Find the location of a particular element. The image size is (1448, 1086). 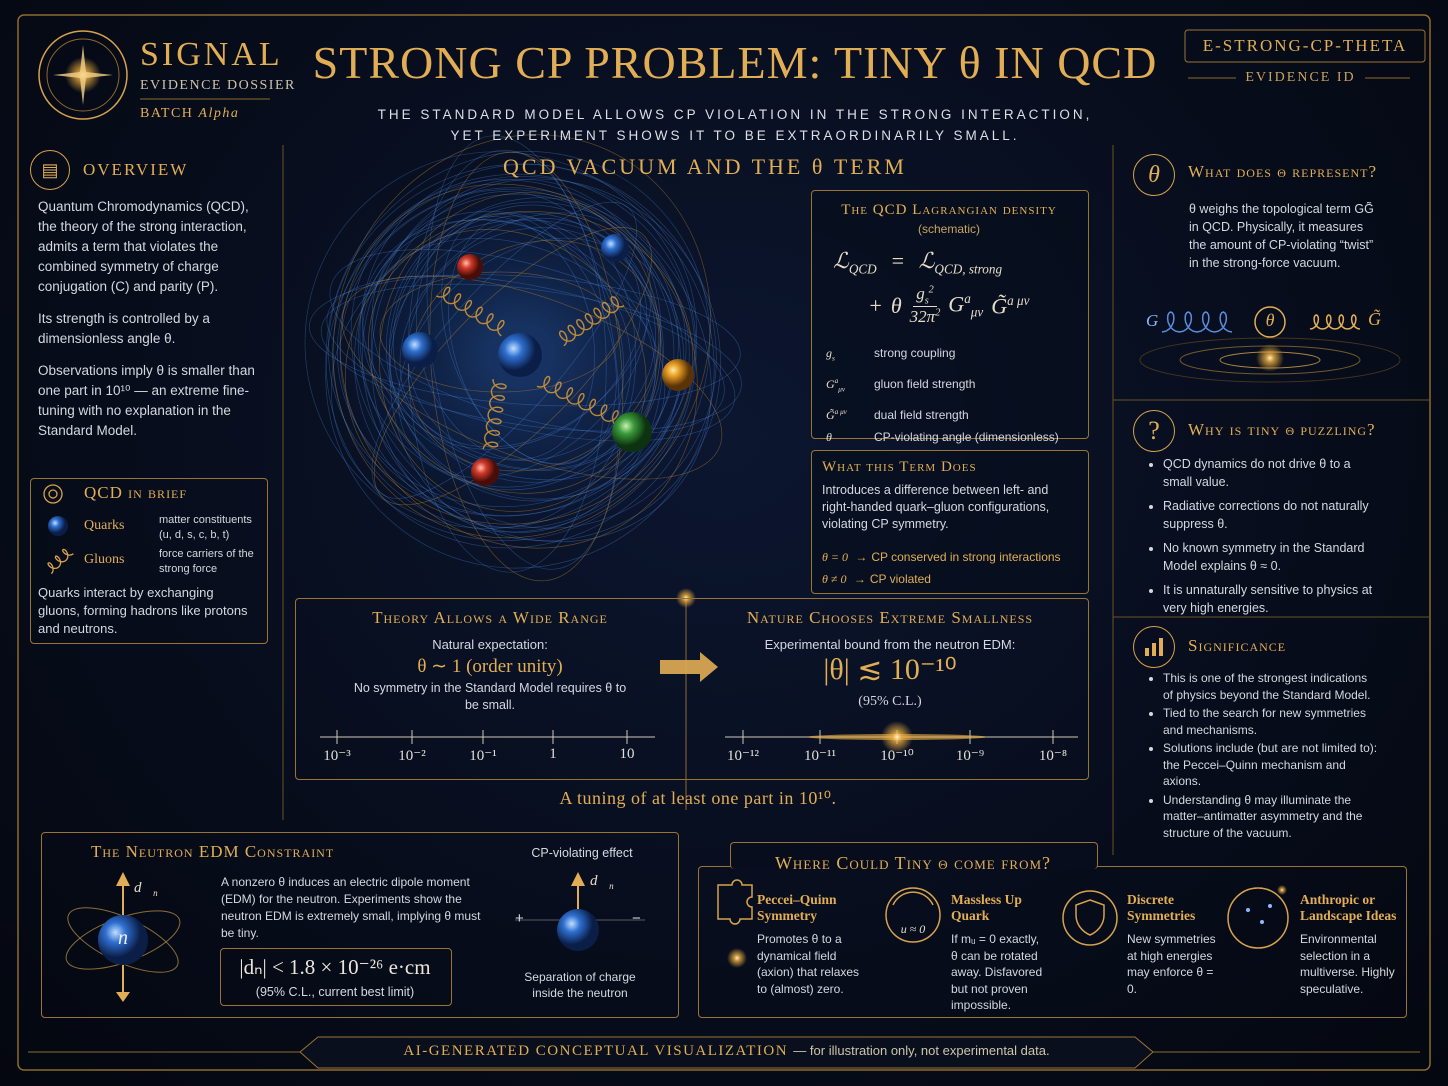

significance-title: Significance is located at coordinates (1237, 645).